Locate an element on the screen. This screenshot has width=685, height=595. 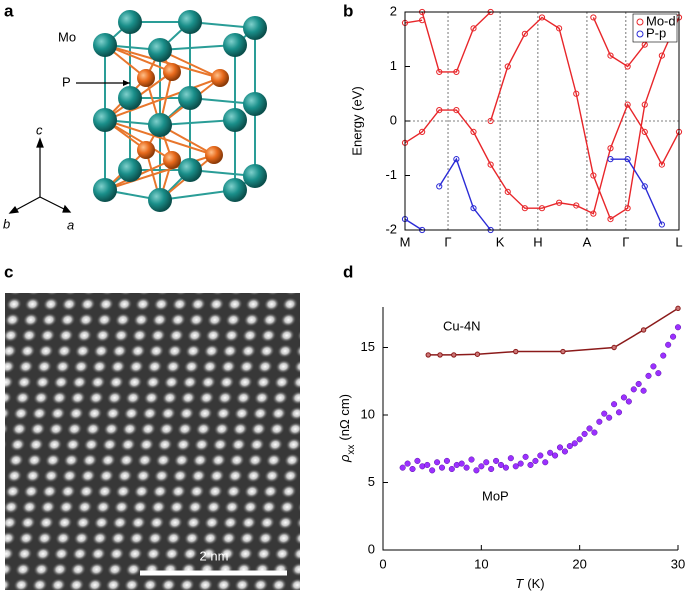
axis-label: a is located at coordinates (70, 224).